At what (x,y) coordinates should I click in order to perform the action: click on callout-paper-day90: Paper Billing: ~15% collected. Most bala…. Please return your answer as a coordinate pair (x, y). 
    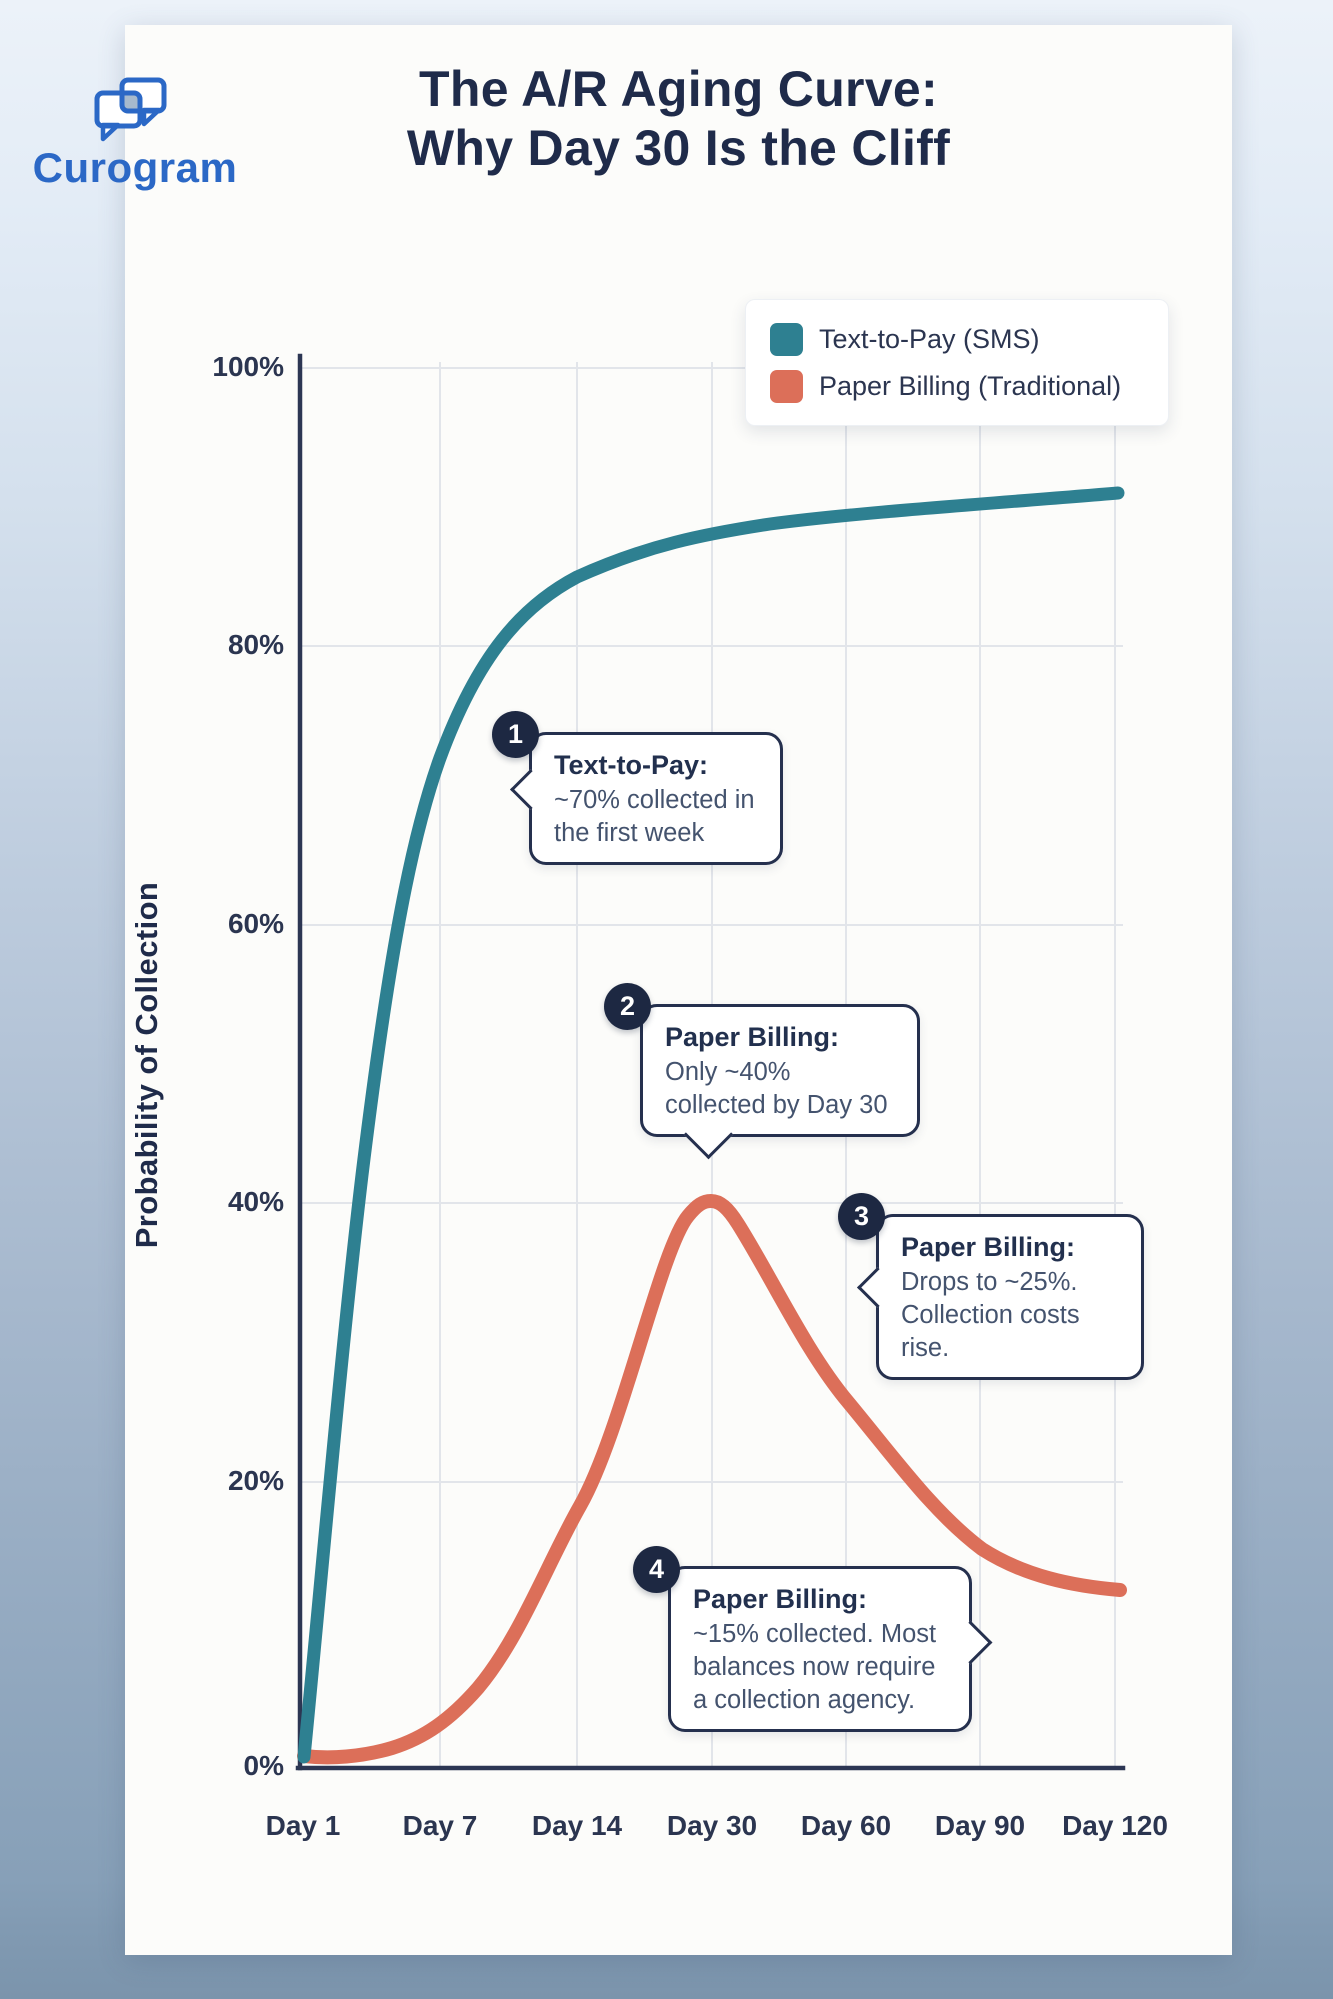
    Looking at the image, I should click on (830, 1649).